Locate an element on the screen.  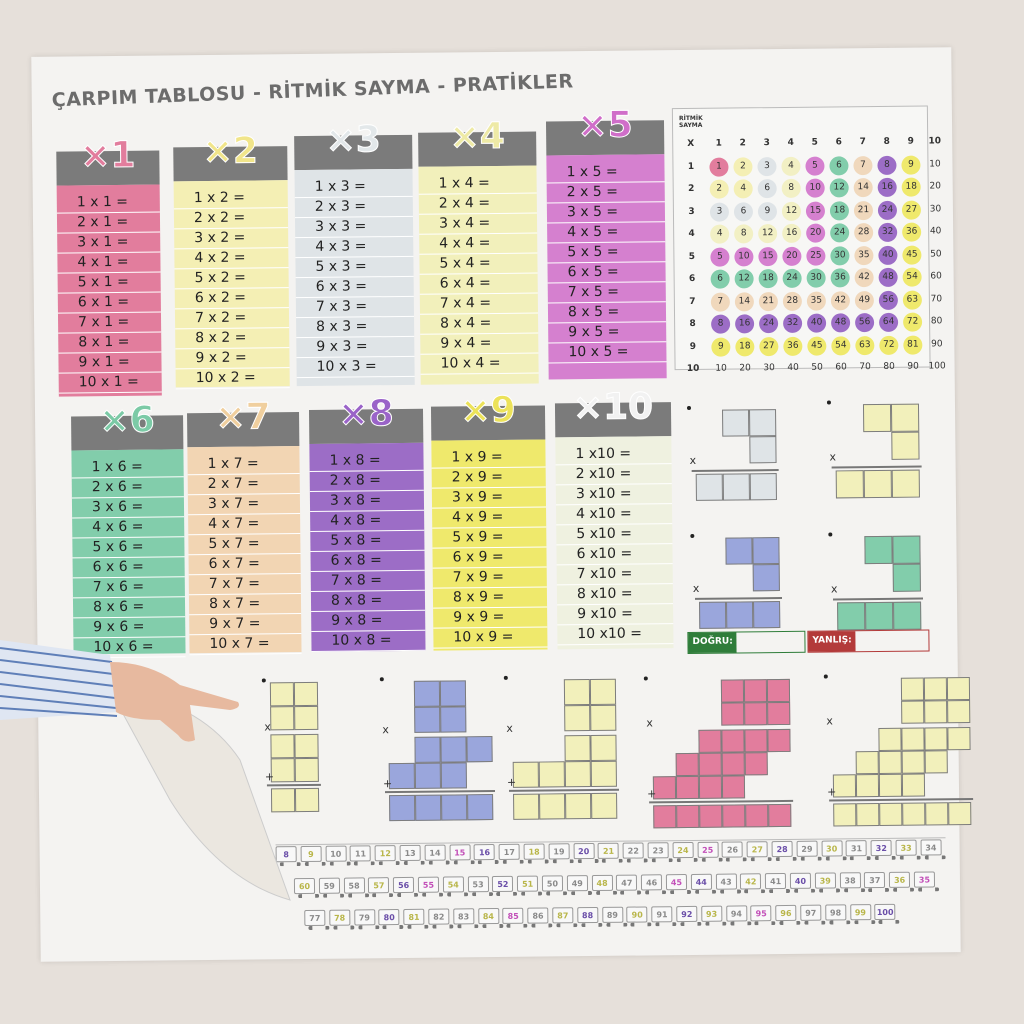
hand is located at coordinates (174, 702).